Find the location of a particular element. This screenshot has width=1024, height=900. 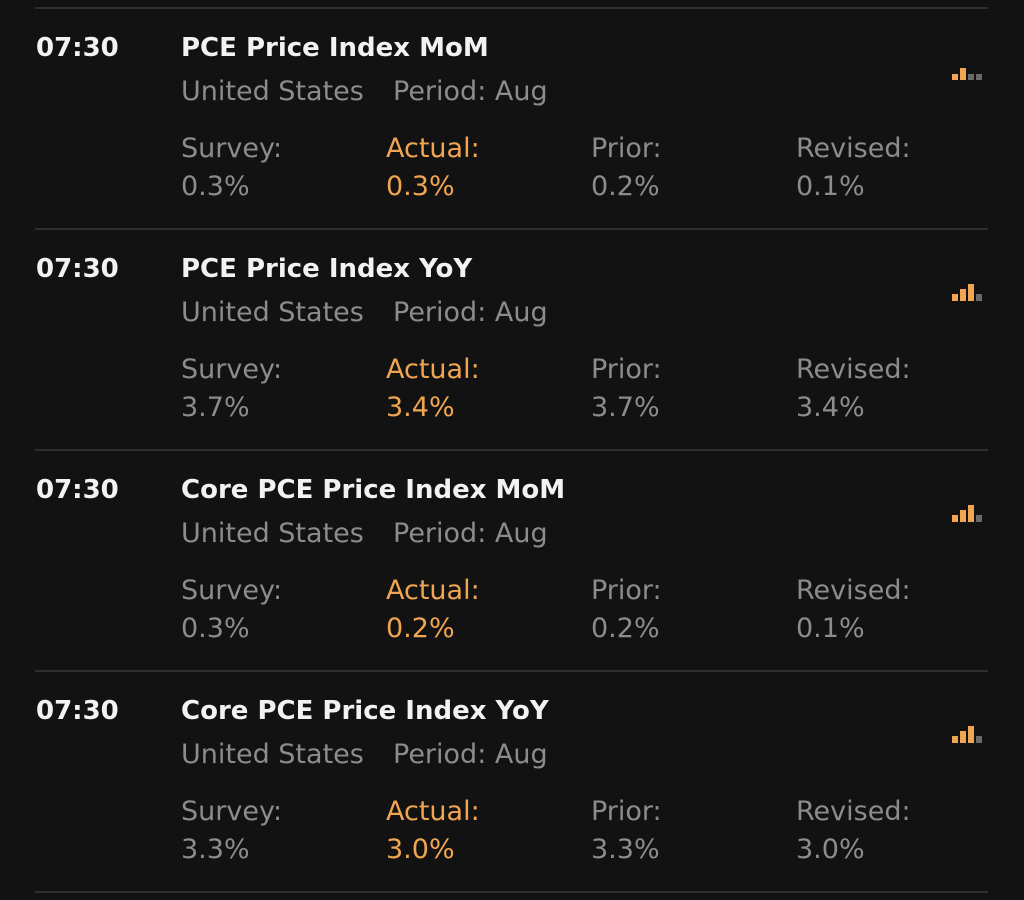

event-title: PCE Price Index YoY is located at coordinates (327, 269).